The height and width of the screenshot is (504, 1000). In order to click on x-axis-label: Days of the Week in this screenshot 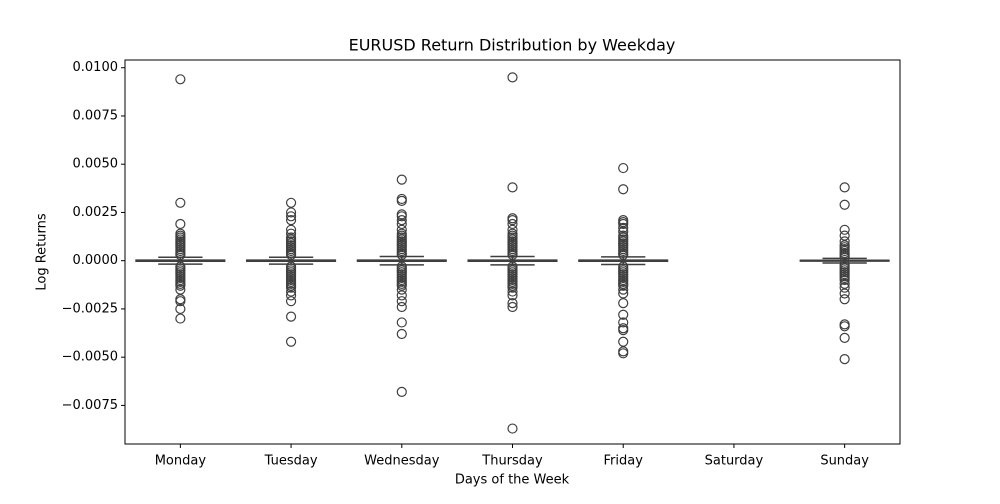, I will do `click(512, 480)`.